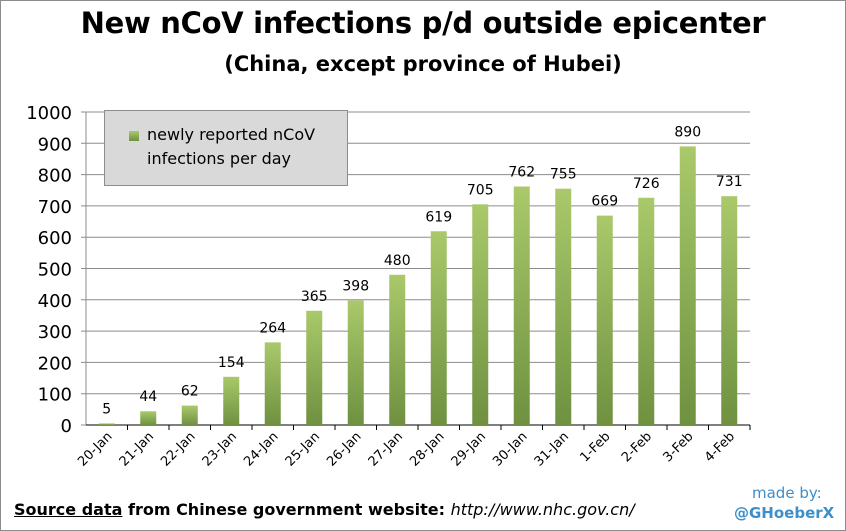 Image resolution: width=846 pixels, height=531 pixels. I want to click on x-tick-label: 26-Jan, so click(344, 449).